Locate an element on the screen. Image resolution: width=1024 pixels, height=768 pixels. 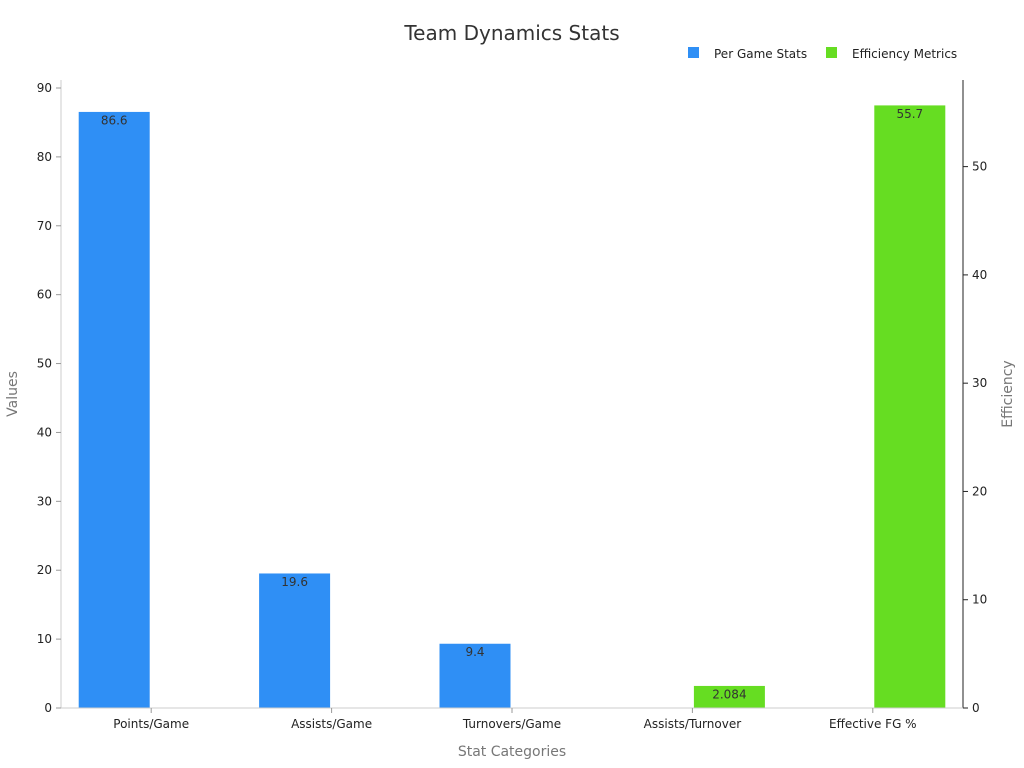
left-tick-label: 0 is located at coordinates (48, 708).